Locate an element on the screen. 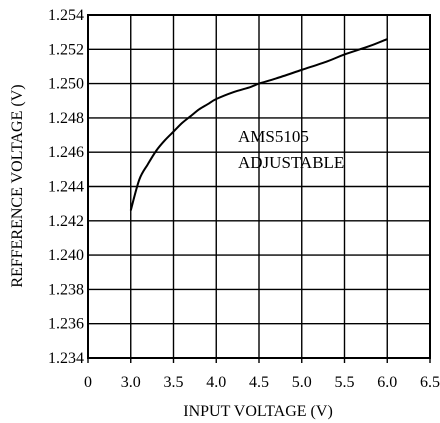  x-tick-label: 5.0 is located at coordinates (302, 382).